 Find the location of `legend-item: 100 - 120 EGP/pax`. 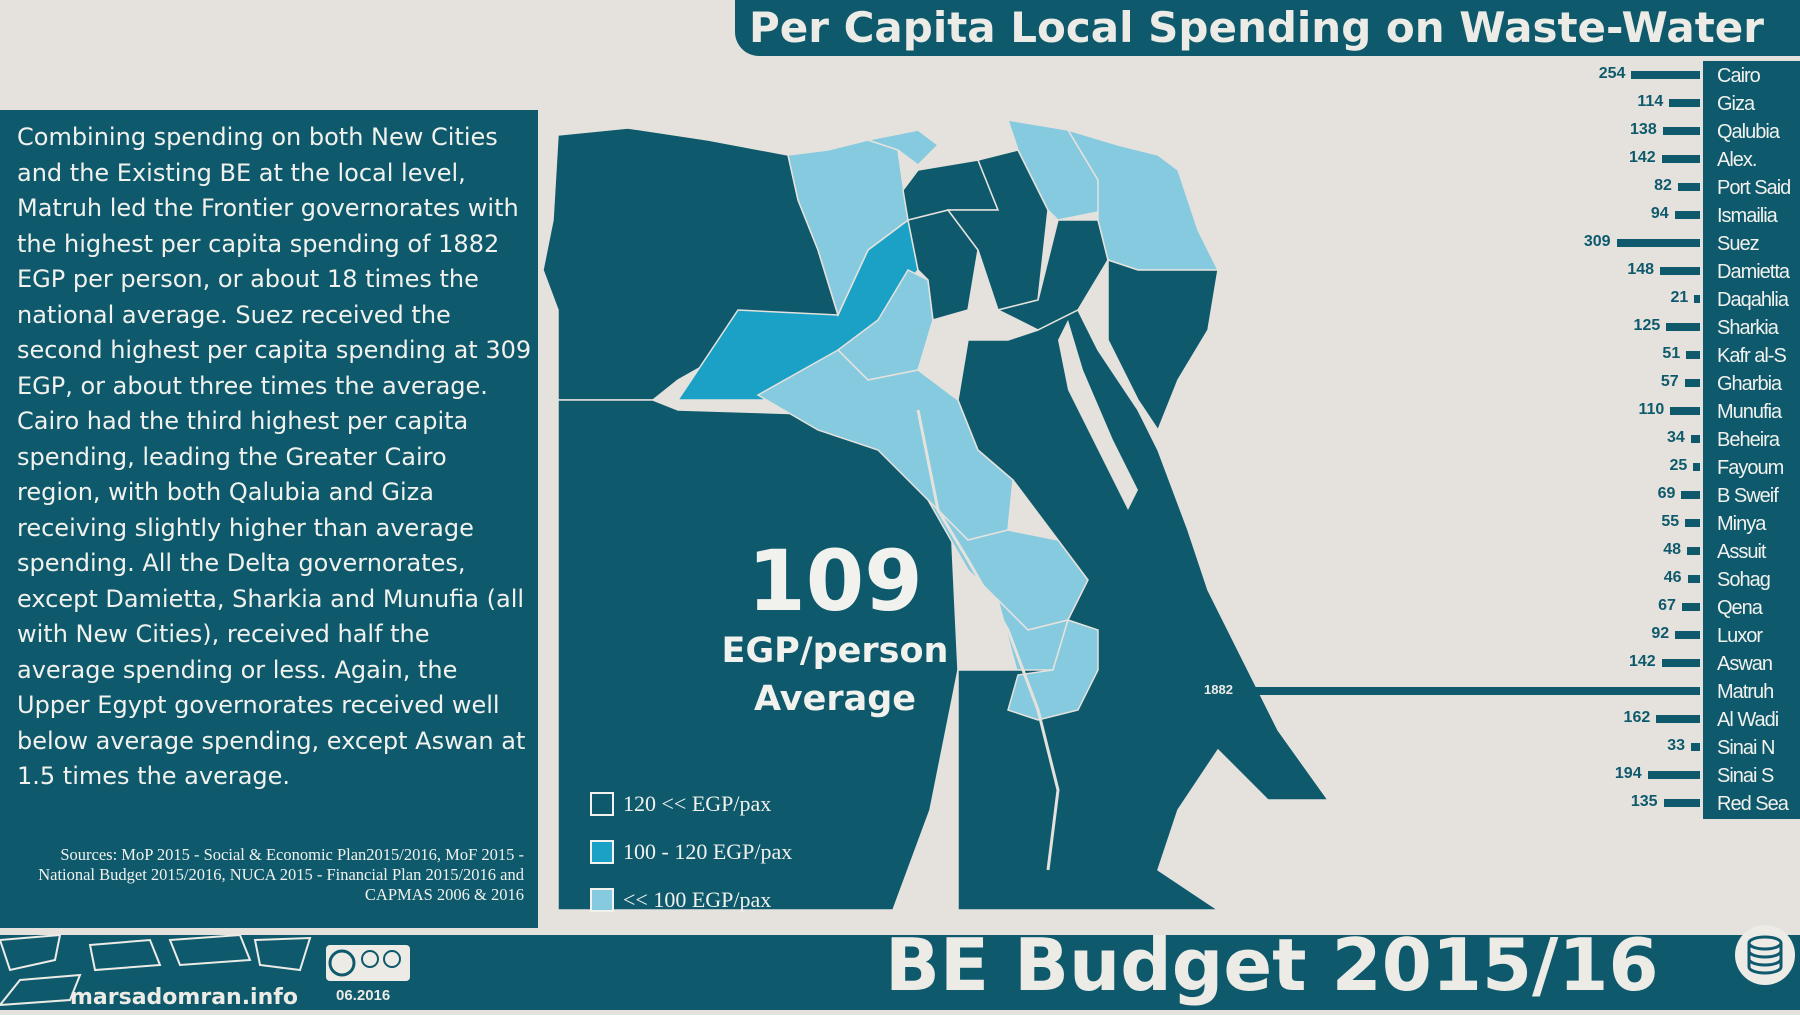

legend-item: 100 - 120 EGP/pax is located at coordinates (720, 852).